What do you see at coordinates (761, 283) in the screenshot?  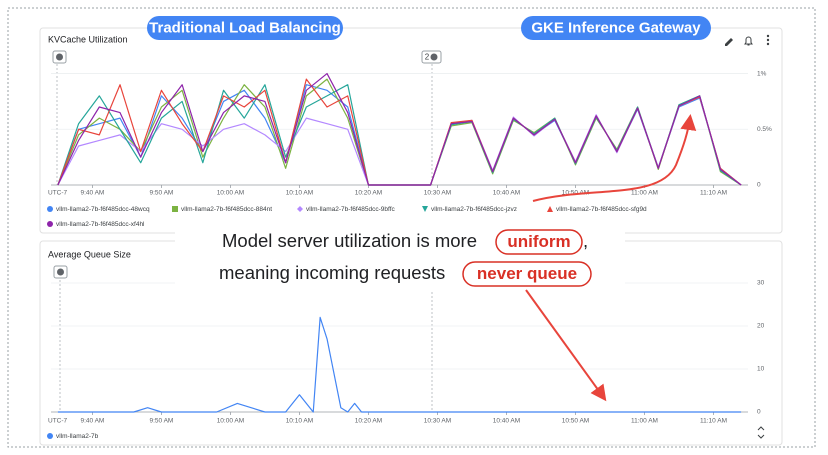 I see `y-tick-label: 30` at bounding box center [761, 283].